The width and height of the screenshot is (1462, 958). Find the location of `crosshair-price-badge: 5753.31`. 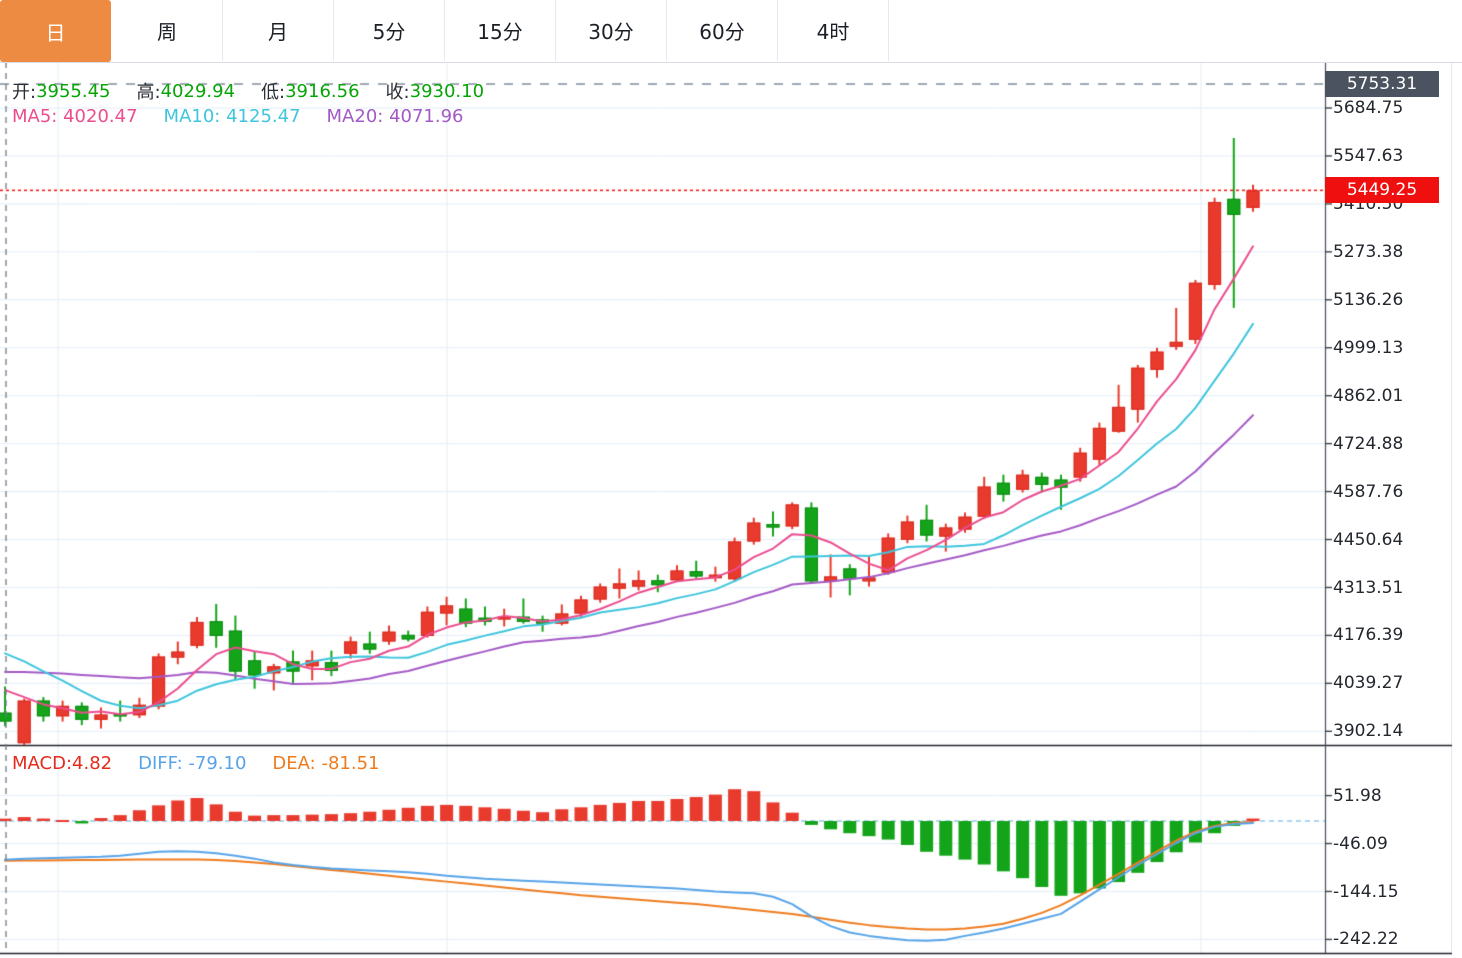

crosshair-price-badge: 5753.31 is located at coordinates (1382, 84).